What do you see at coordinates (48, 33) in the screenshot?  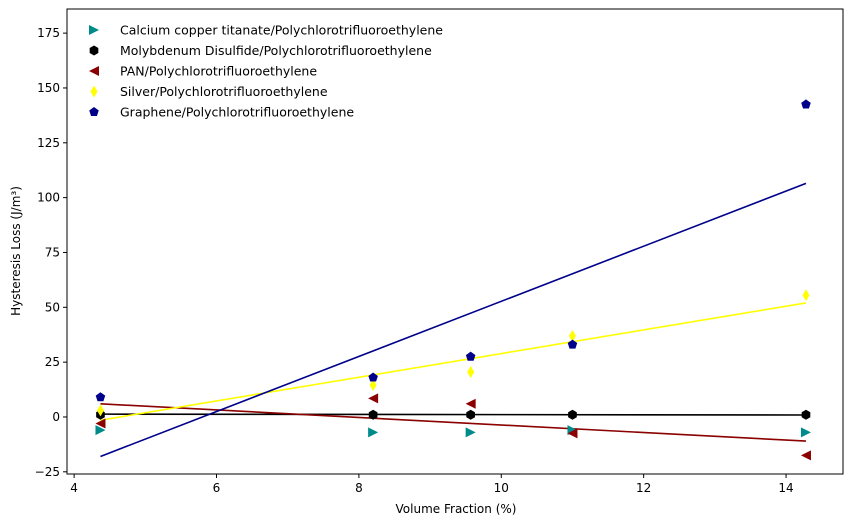 I see `y-tick-label-8: 175` at bounding box center [48, 33].